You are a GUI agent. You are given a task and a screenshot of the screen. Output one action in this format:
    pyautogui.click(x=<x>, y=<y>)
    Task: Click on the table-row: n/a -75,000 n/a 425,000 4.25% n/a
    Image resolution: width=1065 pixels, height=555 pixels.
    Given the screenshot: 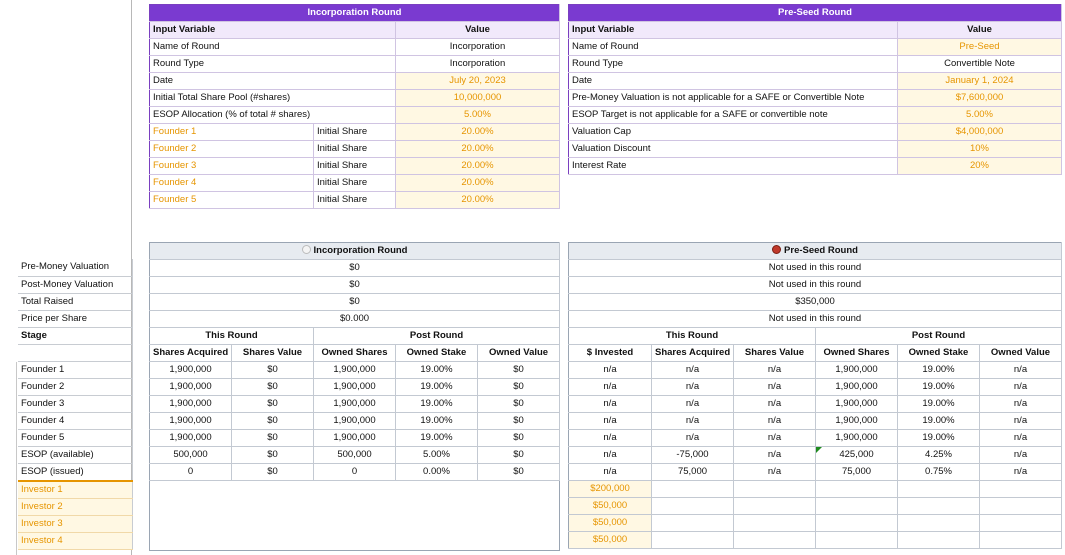 What is the action you would take?
    pyautogui.click(x=815, y=455)
    